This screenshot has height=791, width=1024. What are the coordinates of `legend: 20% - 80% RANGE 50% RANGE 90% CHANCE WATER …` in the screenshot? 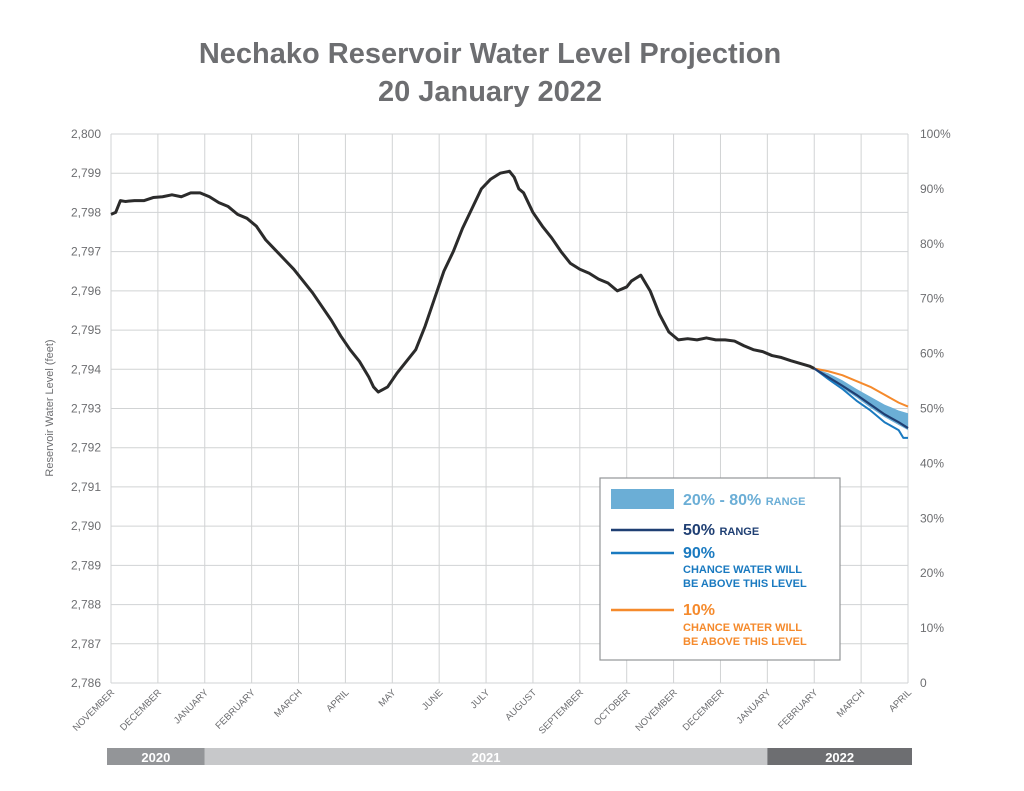 It's located at (720, 569).